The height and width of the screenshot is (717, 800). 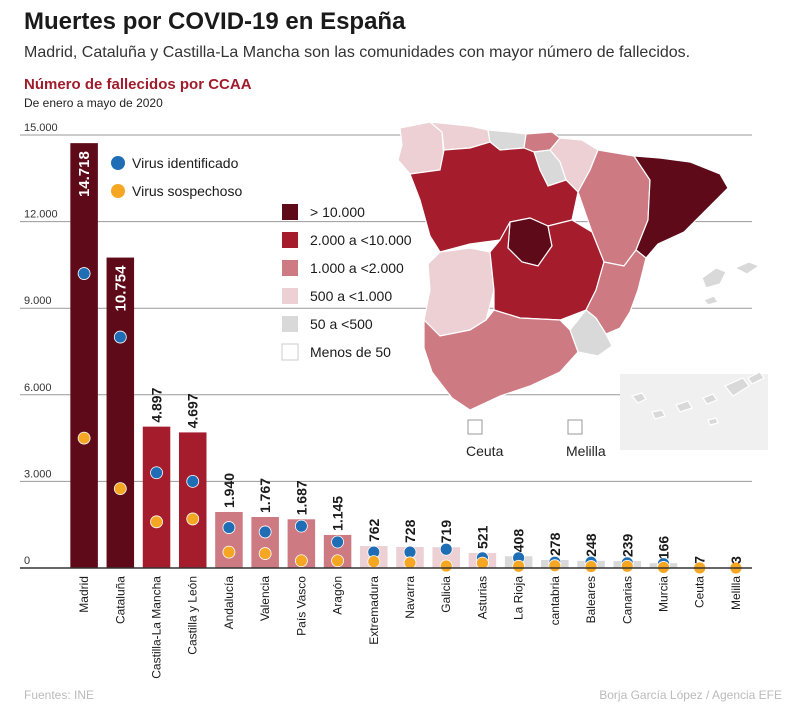 I want to click on scale-label-1: 2.000 a <10.000, so click(x=361, y=240).